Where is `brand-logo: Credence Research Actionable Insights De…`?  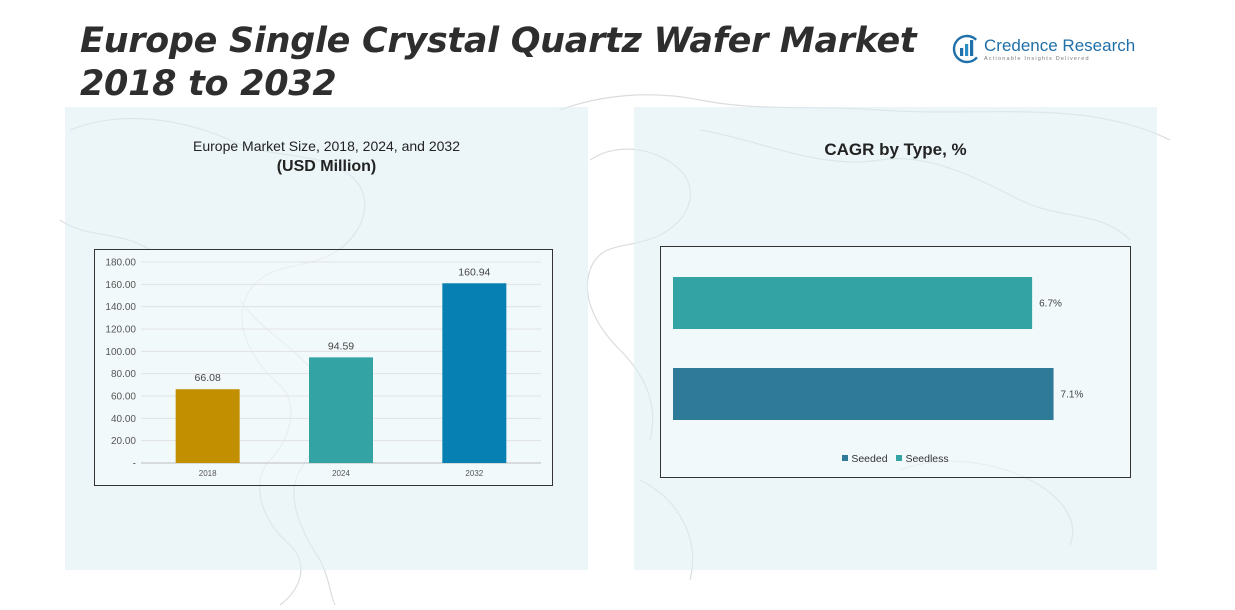
brand-logo: Credence Research Actionable Insights De… is located at coordinates (1047, 50).